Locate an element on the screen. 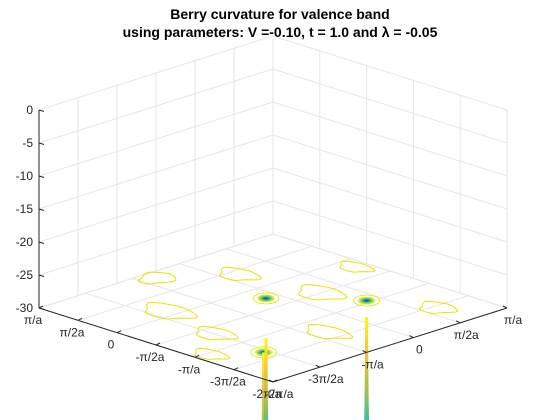 The width and height of the screenshot is (560, 420). x-tick-label: π/2a is located at coordinates (72, 332).